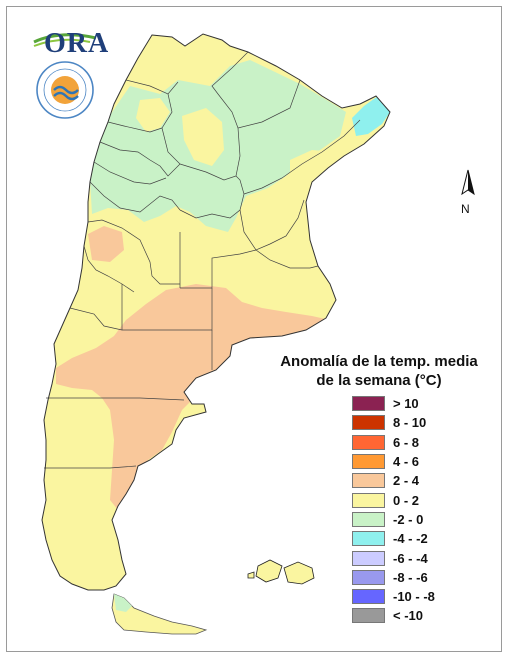  I want to click on legend-label: 8 - 10, so click(410, 423).